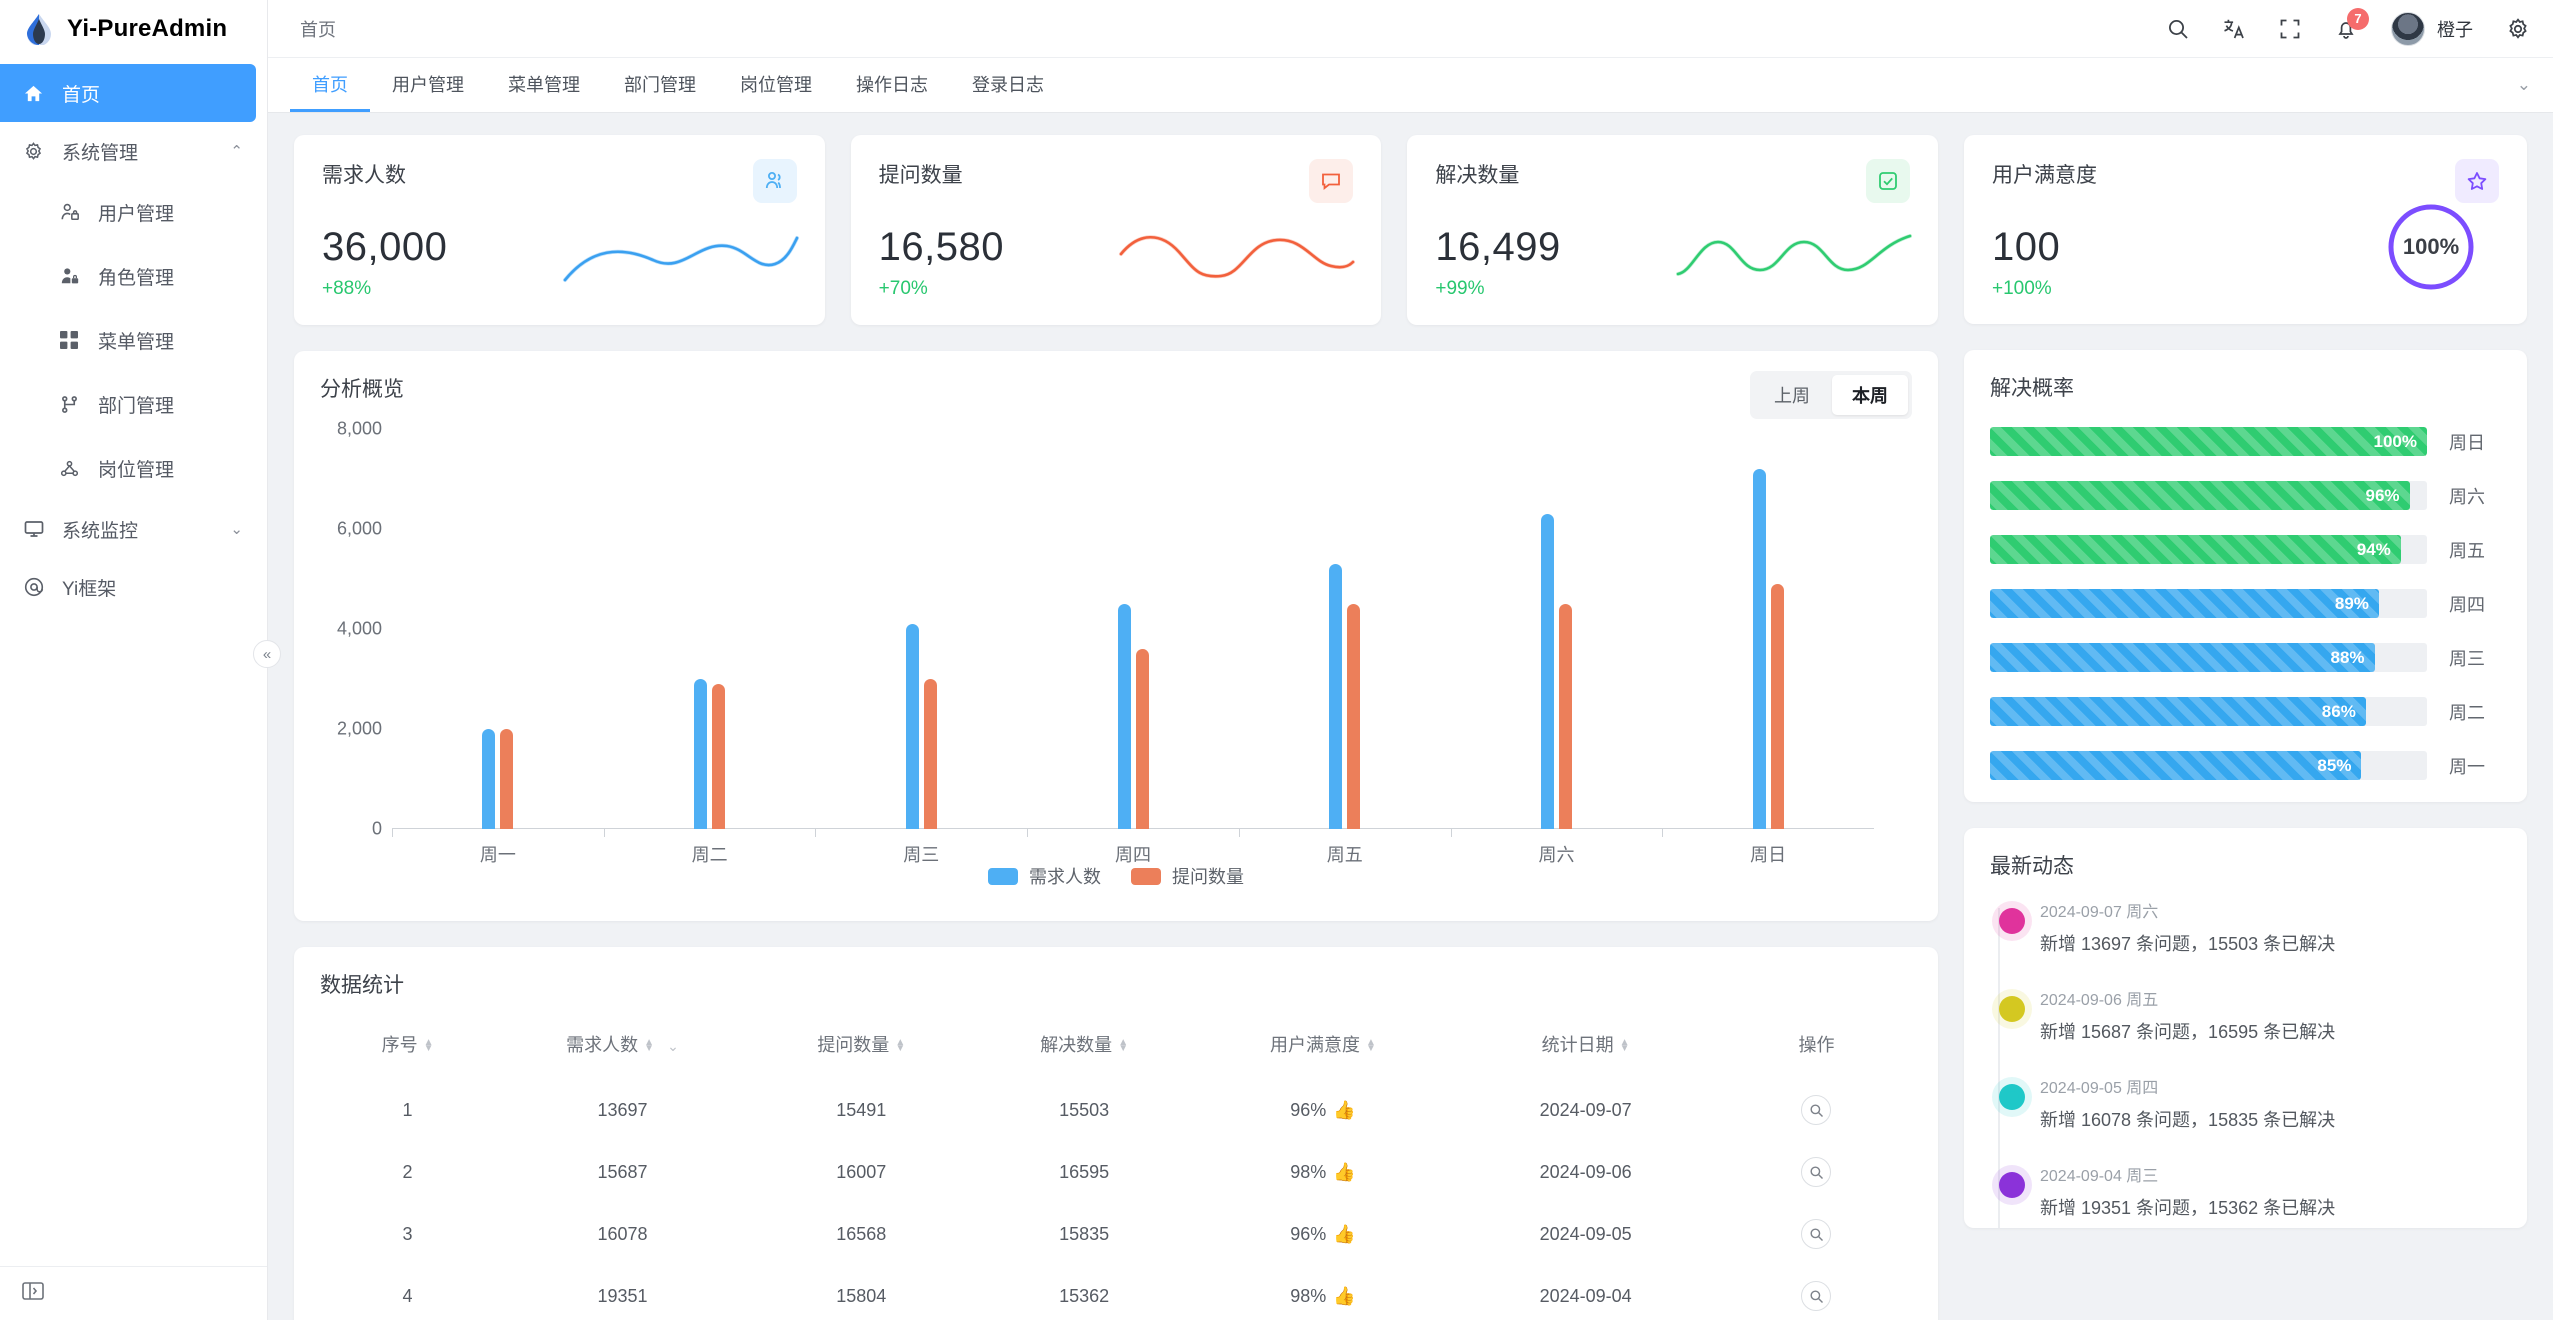 This screenshot has width=2553, height=1320. I want to click on timeline-text: 新增 15687 条问题，16595 条已解决, so click(2188, 1032).